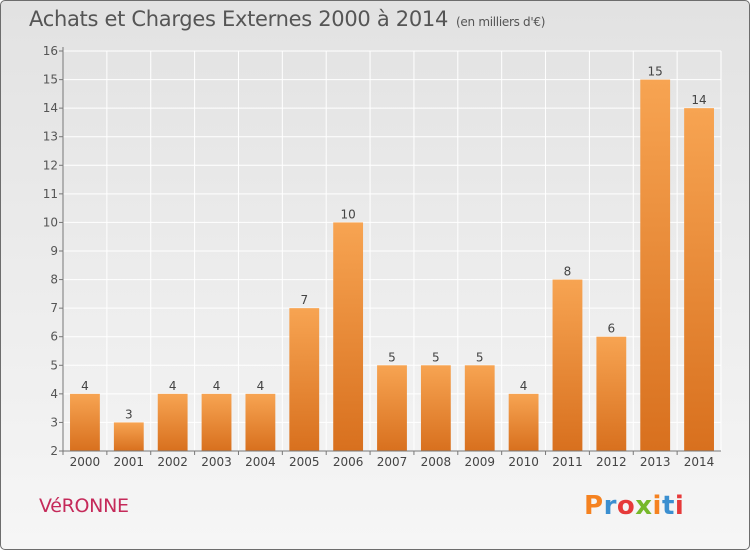  I want to click on chart-subtitle: (en milliers d'€), so click(501, 22).